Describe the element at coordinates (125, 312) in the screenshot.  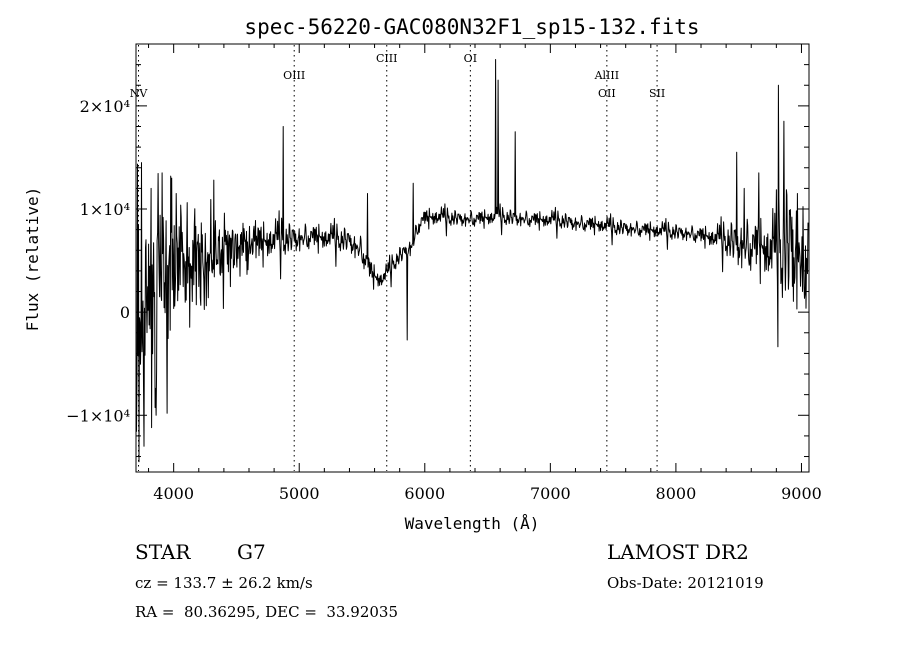
I see `y-tick-label: 0` at that location.